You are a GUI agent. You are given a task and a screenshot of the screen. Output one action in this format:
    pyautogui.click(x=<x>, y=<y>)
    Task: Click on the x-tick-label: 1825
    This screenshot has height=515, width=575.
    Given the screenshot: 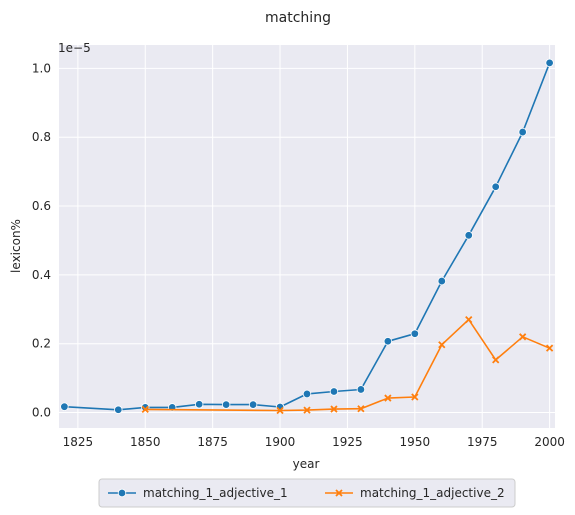 What is the action you would take?
    pyautogui.click(x=78, y=442)
    